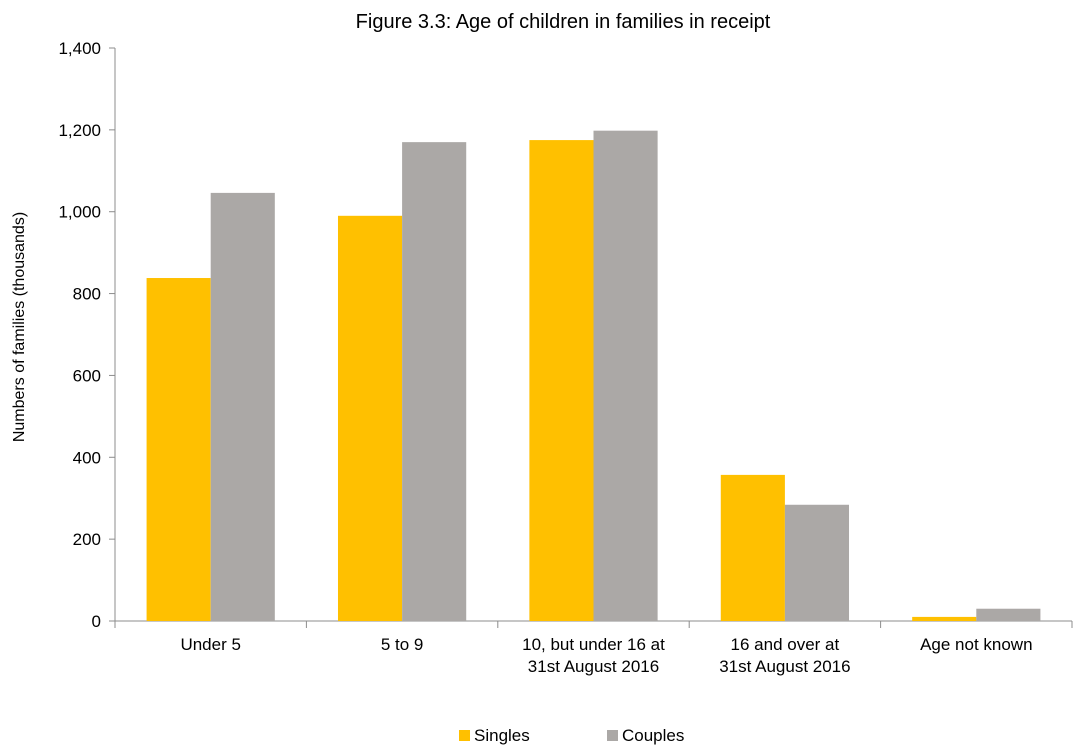 This screenshot has width=1080, height=753. Describe the element at coordinates (19, 327) in the screenshot. I see `y-axis-label: Numbers of families (thousands)` at that location.